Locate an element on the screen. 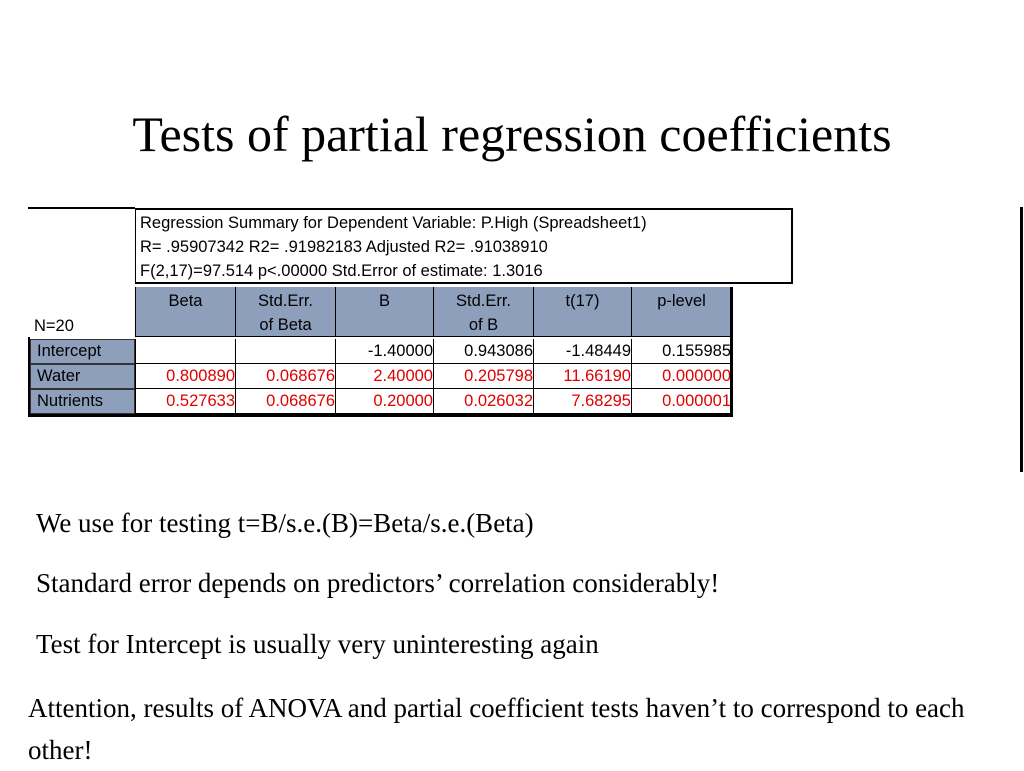 Image resolution: width=1024 pixels, height=771 pixels. n-label: N=20 is located at coordinates (54, 326).